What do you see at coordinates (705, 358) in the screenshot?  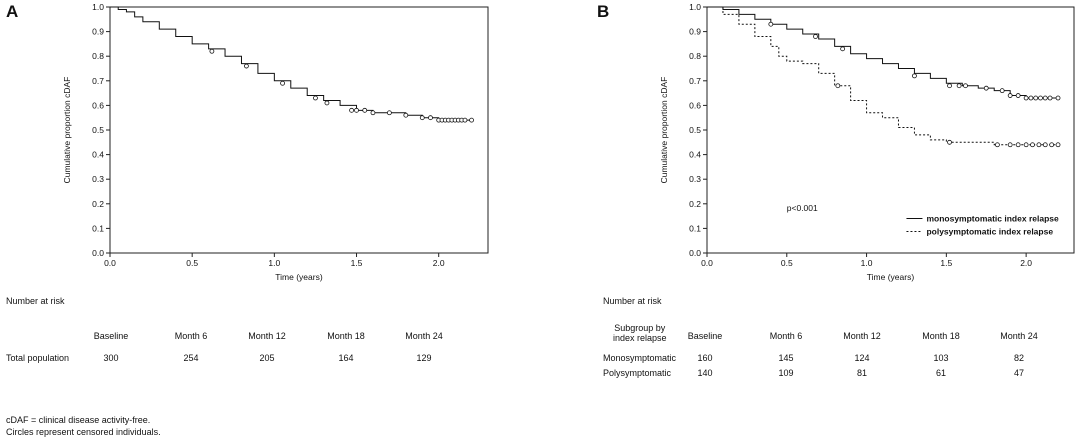 I see `risk-value: 160` at bounding box center [705, 358].